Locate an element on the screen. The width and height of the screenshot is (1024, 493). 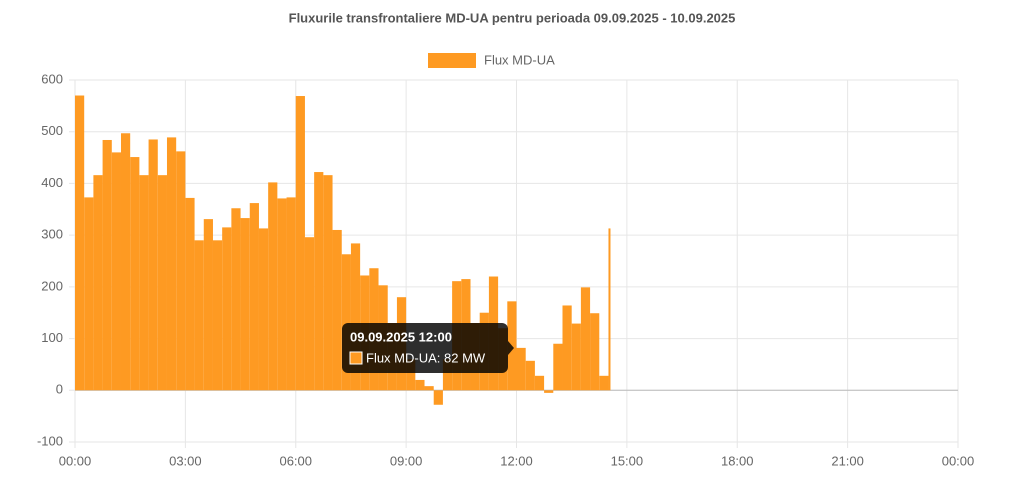
tooltip-label: Flux MD-UA: 82 MW is located at coordinates (426, 357).